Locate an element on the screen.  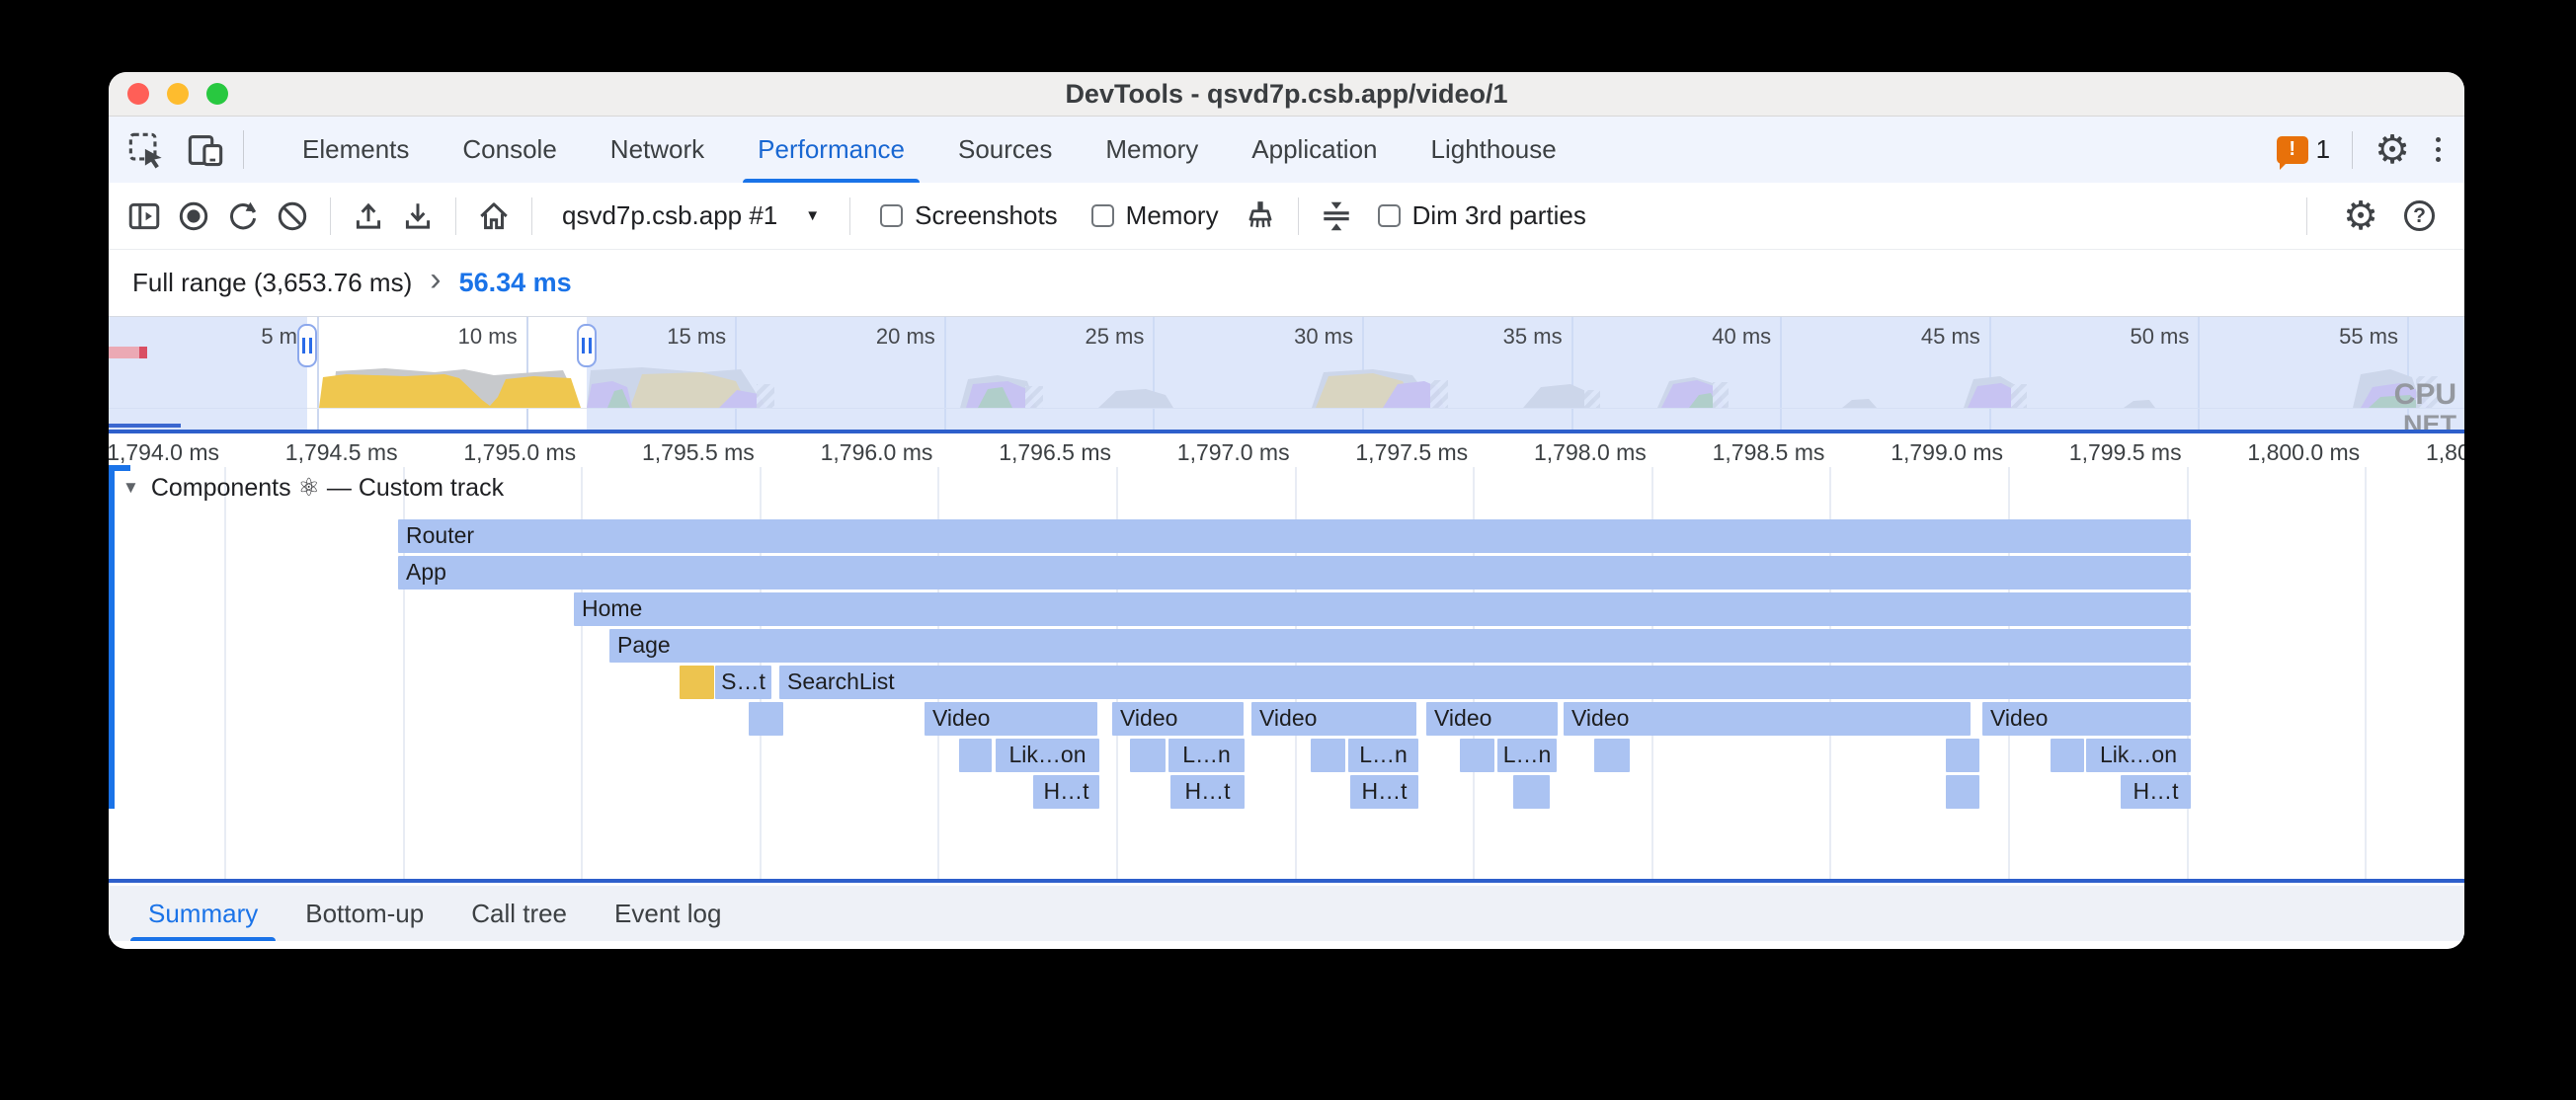
minimap-tick-label: 10 ms is located at coordinates (487, 336).